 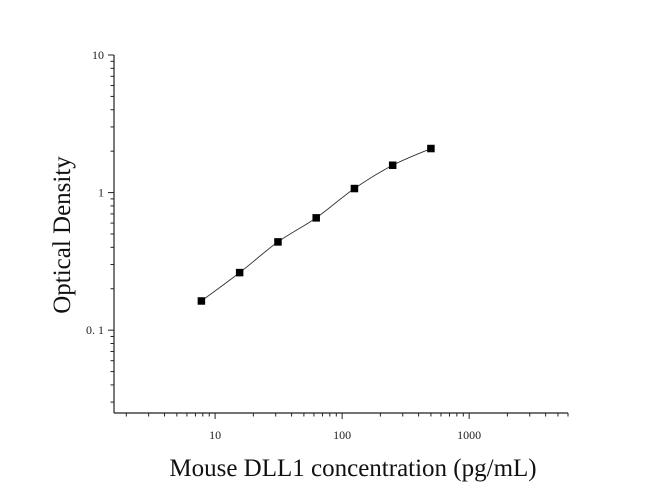 I want to click on x-ticks: 10 100 1000, so click(x=347, y=427).